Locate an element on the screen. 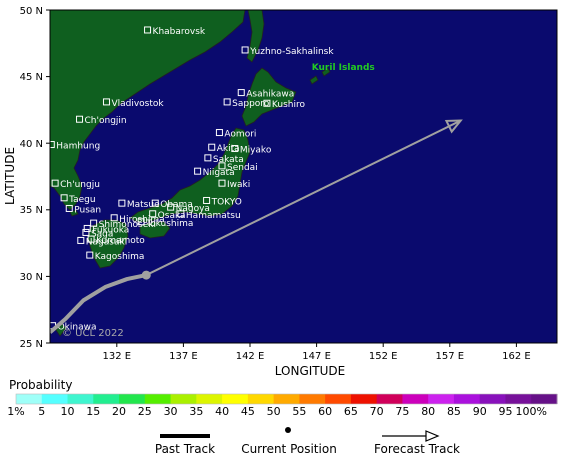 The width and height of the screenshot is (580, 464). lat-tick-label: 35 N is located at coordinates (31, 210).